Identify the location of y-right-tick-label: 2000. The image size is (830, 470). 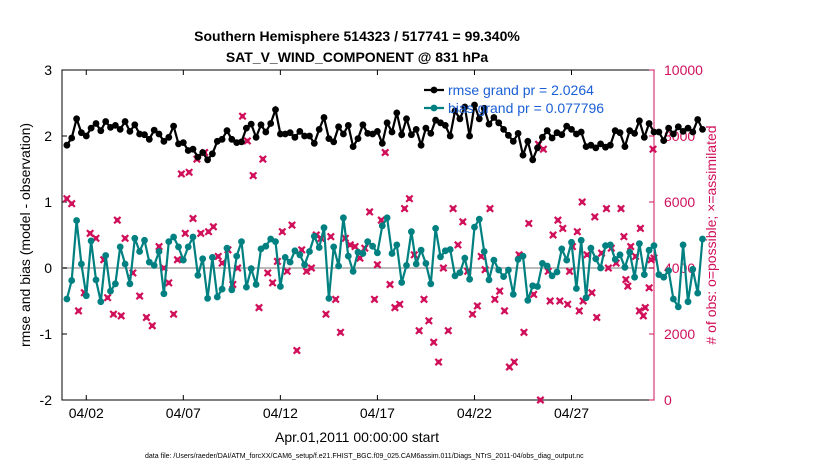
(679, 334).